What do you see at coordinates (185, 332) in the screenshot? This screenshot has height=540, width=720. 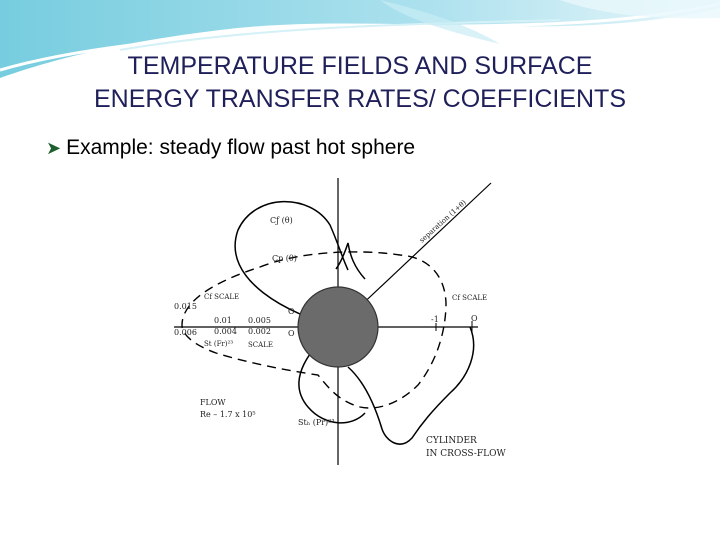 I see `label-0006: 0.006` at bounding box center [185, 332].